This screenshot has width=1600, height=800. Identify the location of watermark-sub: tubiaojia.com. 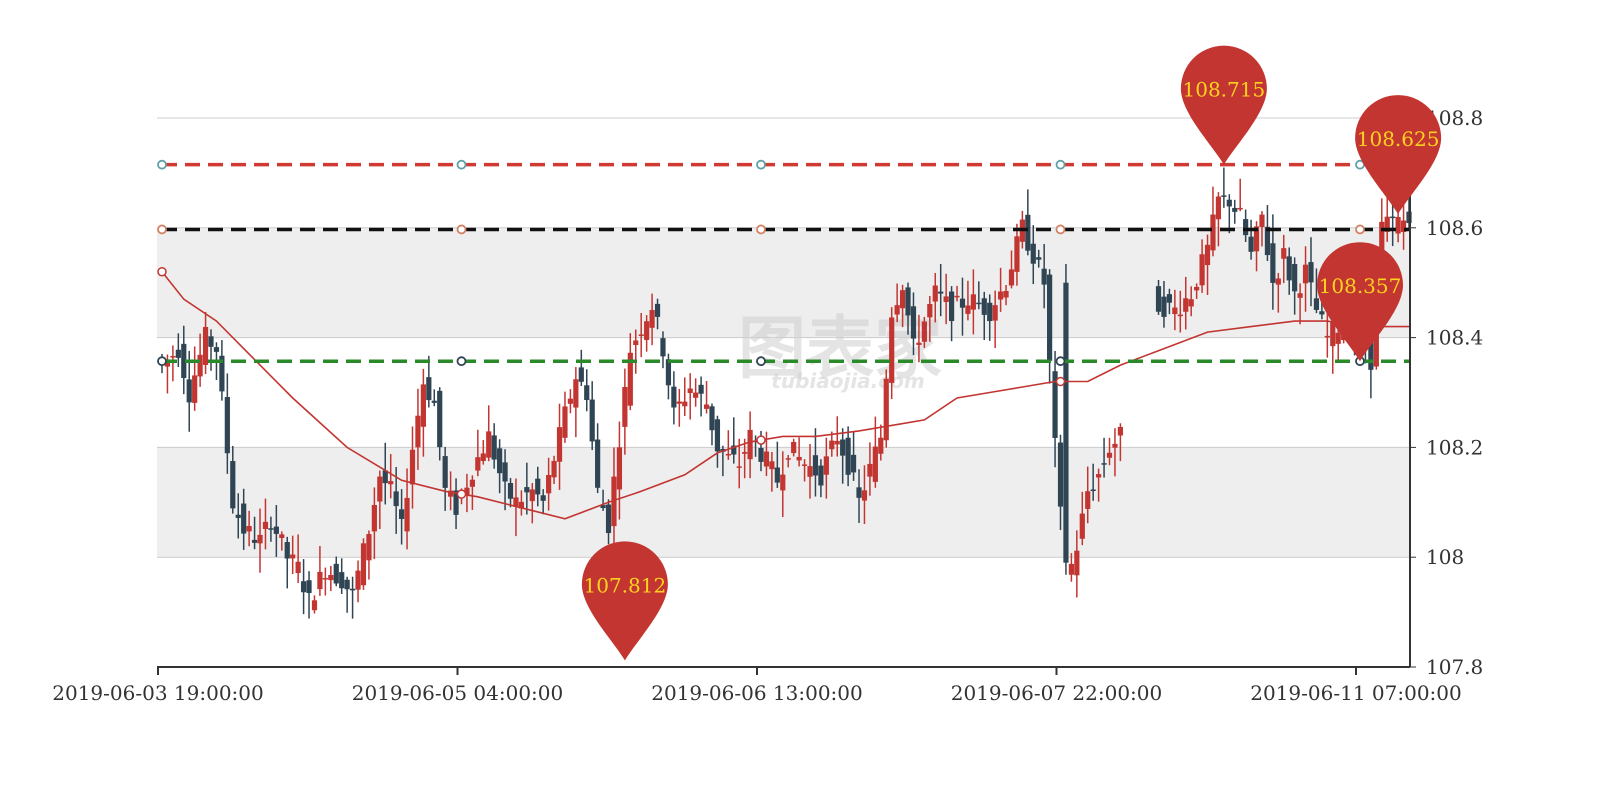
(847, 381).